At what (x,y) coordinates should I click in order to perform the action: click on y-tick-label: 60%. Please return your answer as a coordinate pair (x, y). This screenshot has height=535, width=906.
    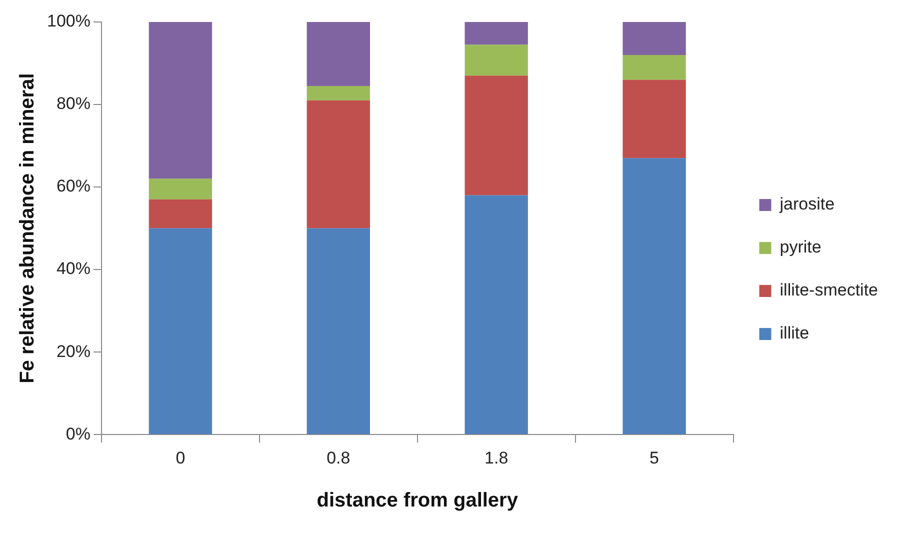
    Looking at the image, I should click on (73, 186).